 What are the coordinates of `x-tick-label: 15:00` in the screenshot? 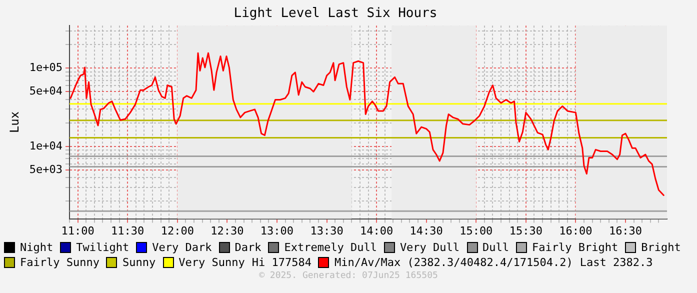 It's located at (476, 231).